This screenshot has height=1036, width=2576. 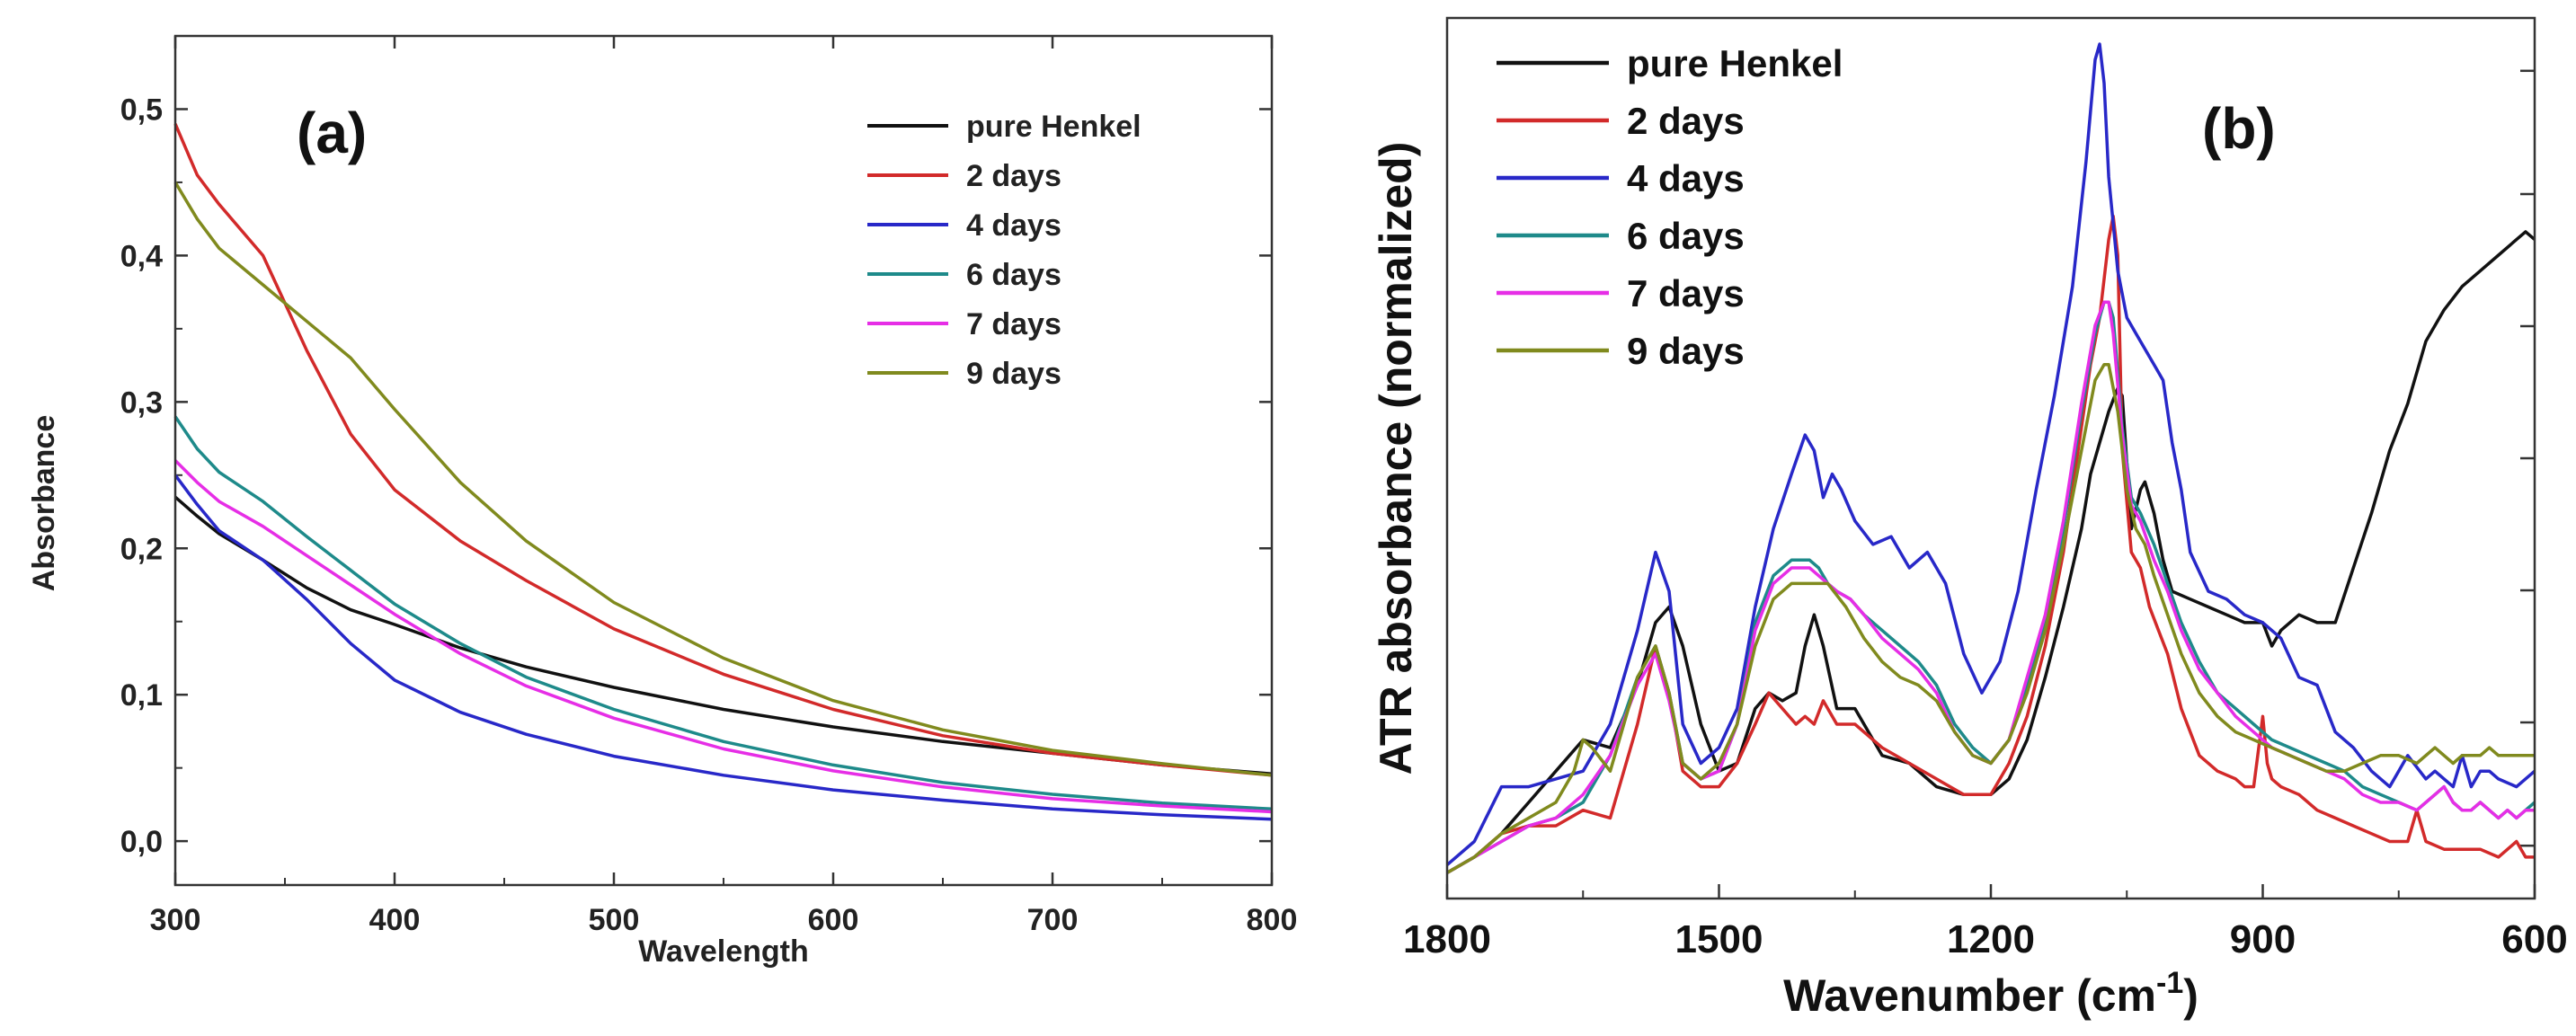 I want to click on panel-b-xlabel-main: Wavenumber (cm, so click(x=1970, y=995).